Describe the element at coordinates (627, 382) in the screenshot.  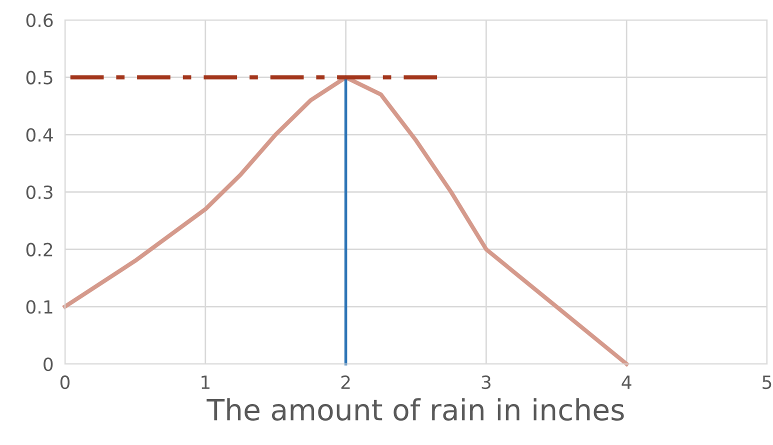
I see `x-tick-label: 4` at that location.